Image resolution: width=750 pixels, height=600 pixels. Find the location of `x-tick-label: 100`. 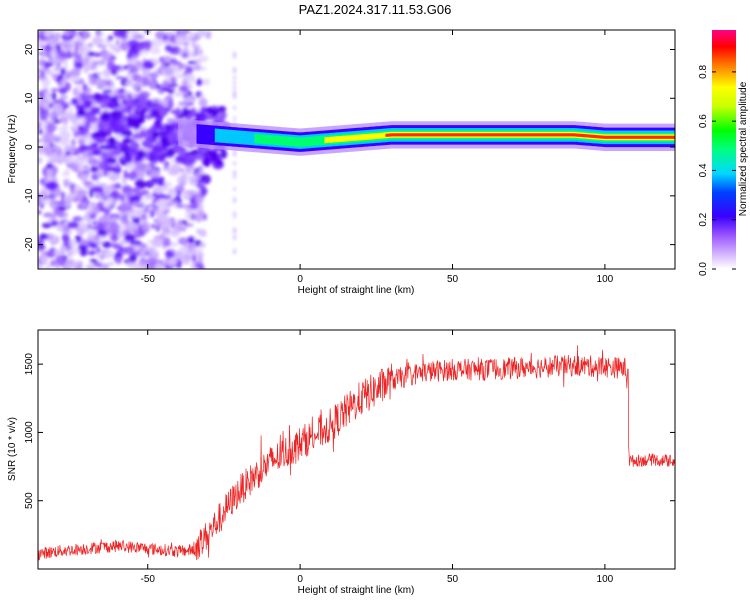

x-tick-label: 100 is located at coordinates (605, 279).